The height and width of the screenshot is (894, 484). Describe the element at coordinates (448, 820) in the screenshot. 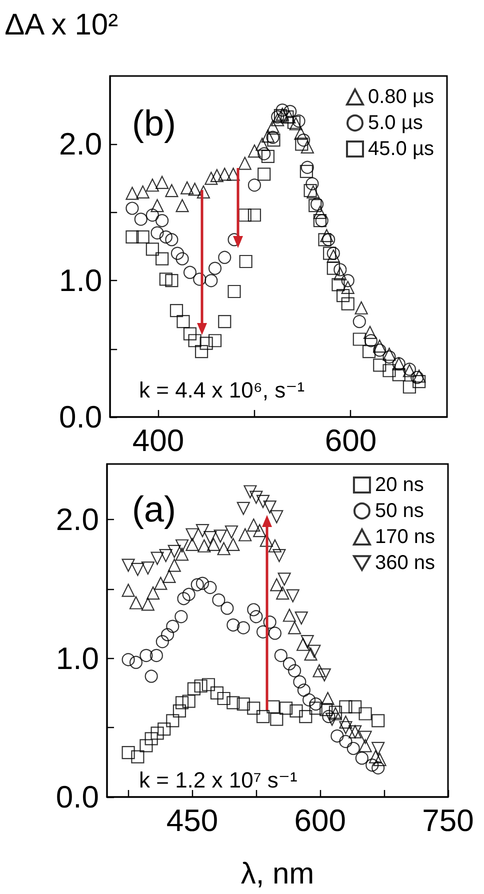

I see `x-tick-label: 750` at that location.